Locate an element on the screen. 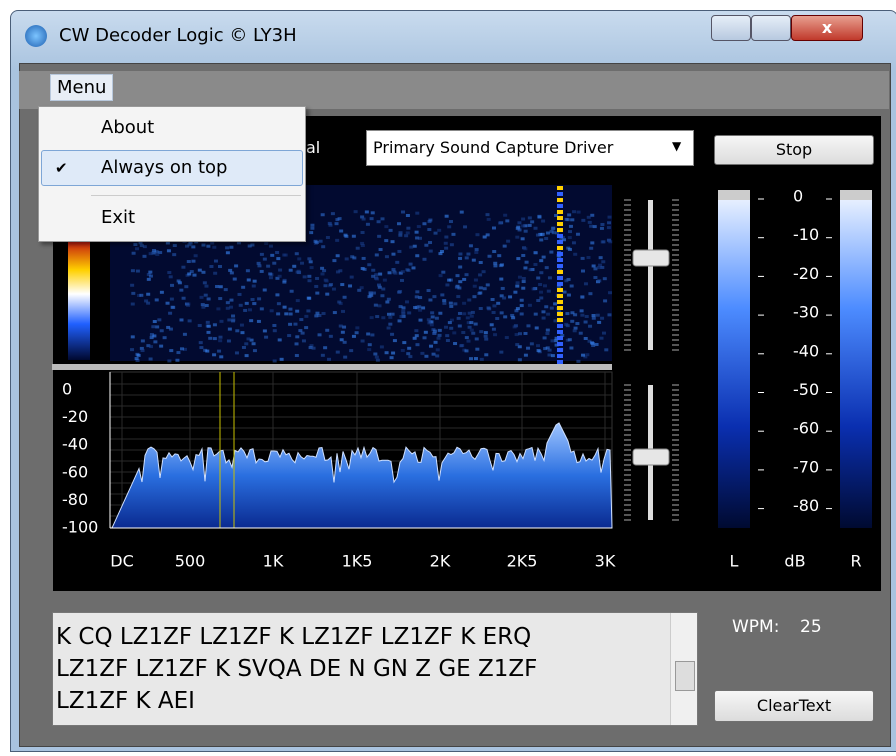  meter-tick-label: -40 is located at coordinates (806, 350).